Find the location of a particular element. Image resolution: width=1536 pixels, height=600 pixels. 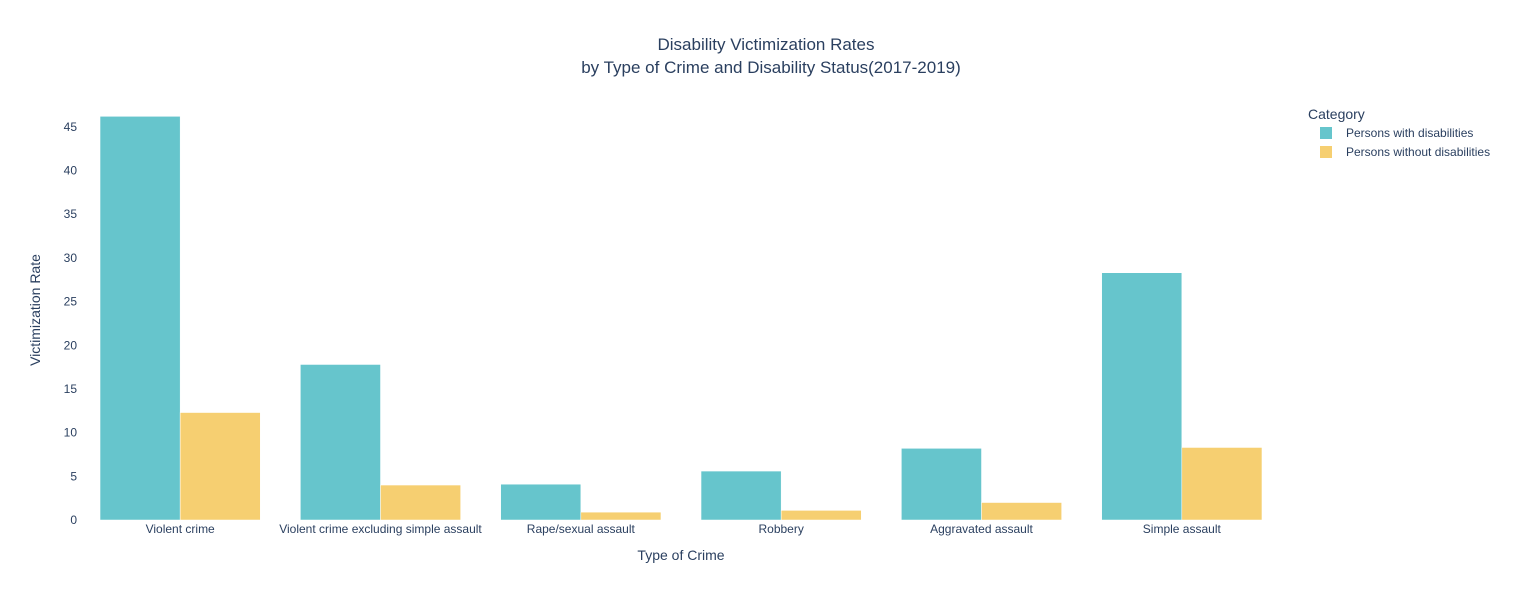

y-tick-label: 25 is located at coordinates (71, 302).